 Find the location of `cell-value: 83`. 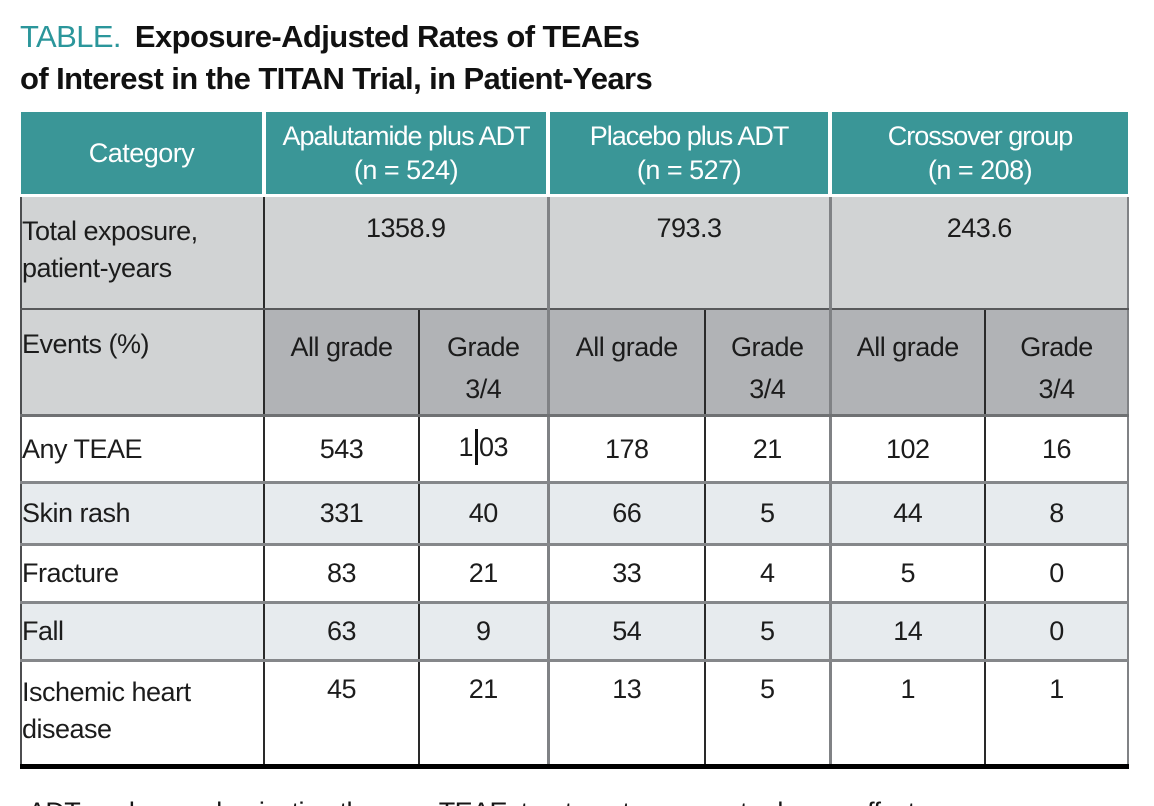

cell-value: 83 is located at coordinates (342, 574).